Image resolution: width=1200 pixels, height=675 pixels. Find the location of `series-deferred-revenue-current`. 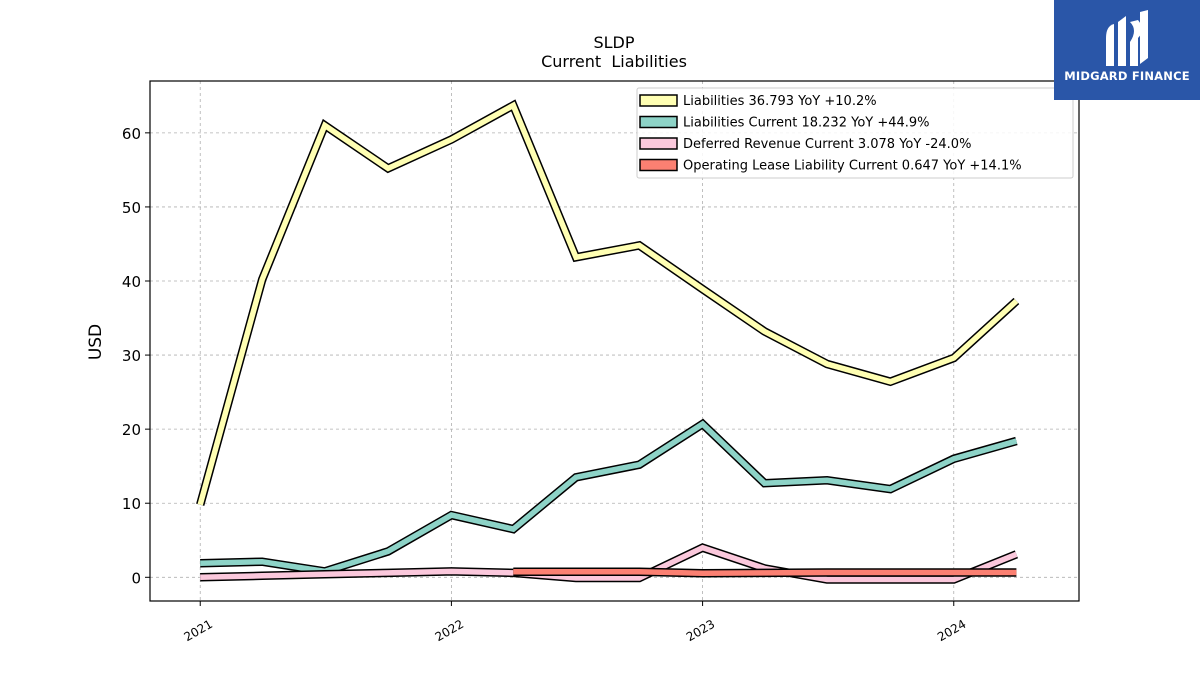

series-deferred-revenue-current is located at coordinates (609, 563).